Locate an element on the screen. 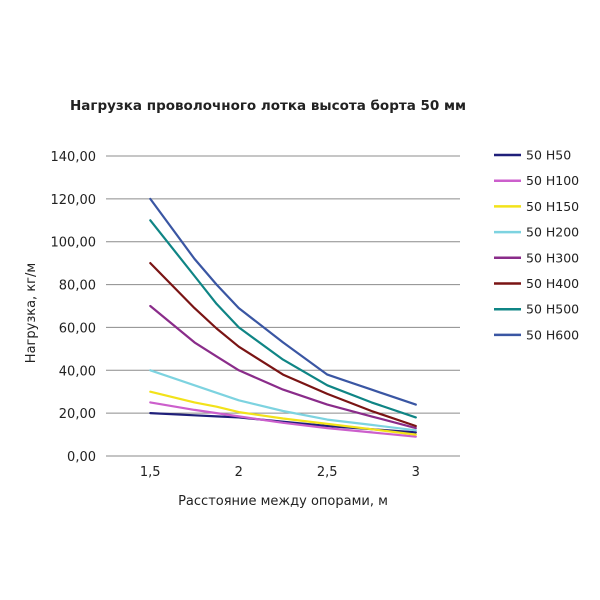 The image size is (600, 600). y-axis-title: Нагрузка, кг/м is located at coordinates (31, 313).